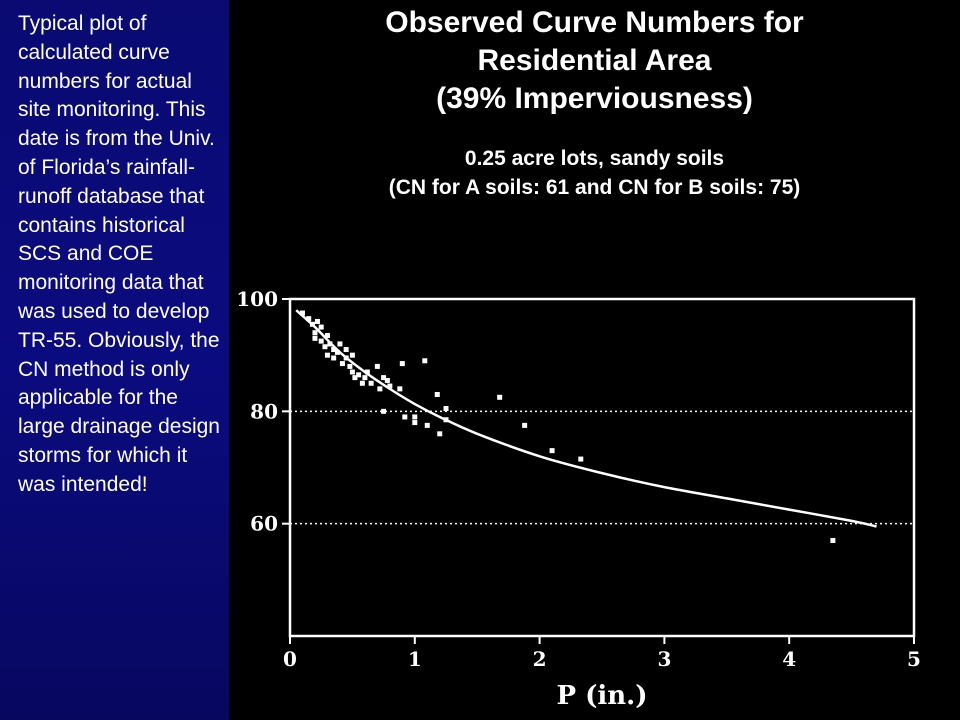 Image resolution: width=960 pixels, height=720 pixels. What do you see at coordinates (264, 524) in the screenshot?
I see `y-tick-label-60: 60` at bounding box center [264, 524].